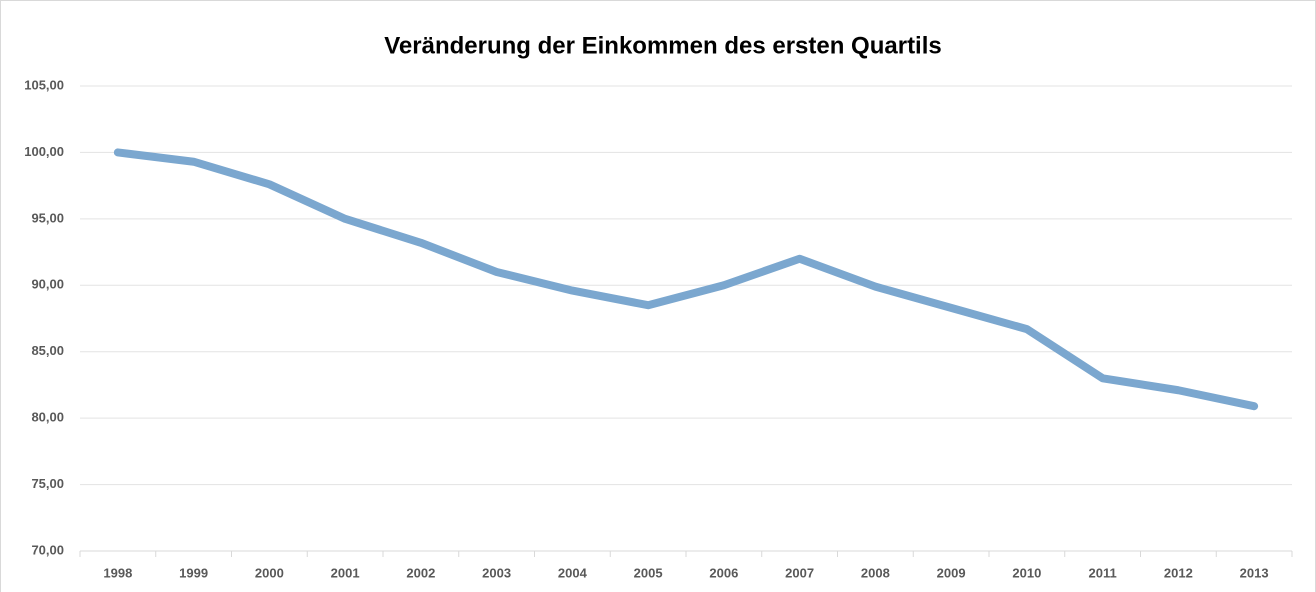 The height and width of the screenshot is (592, 1316). What do you see at coordinates (47, 350) in the screenshot?
I see `y-tick-label: 85,00` at bounding box center [47, 350].